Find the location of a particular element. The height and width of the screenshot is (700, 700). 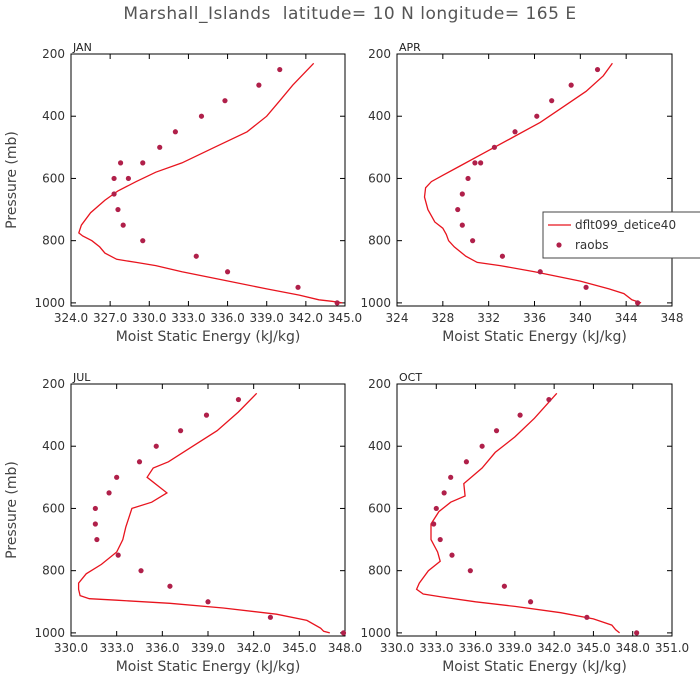

chart-oct-y-tick-label: 200 is located at coordinates (379, 384).